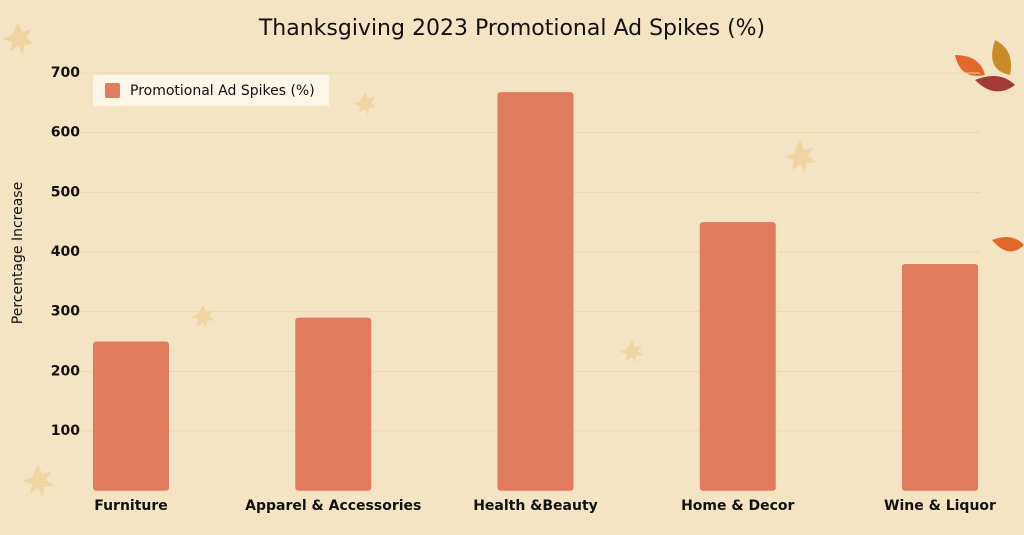 Image resolution: width=1024 pixels, height=535 pixels. What do you see at coordinates (65, 312) in the screenshot?
I see `y-tick-label: 300` at bounding box center [65, 312].